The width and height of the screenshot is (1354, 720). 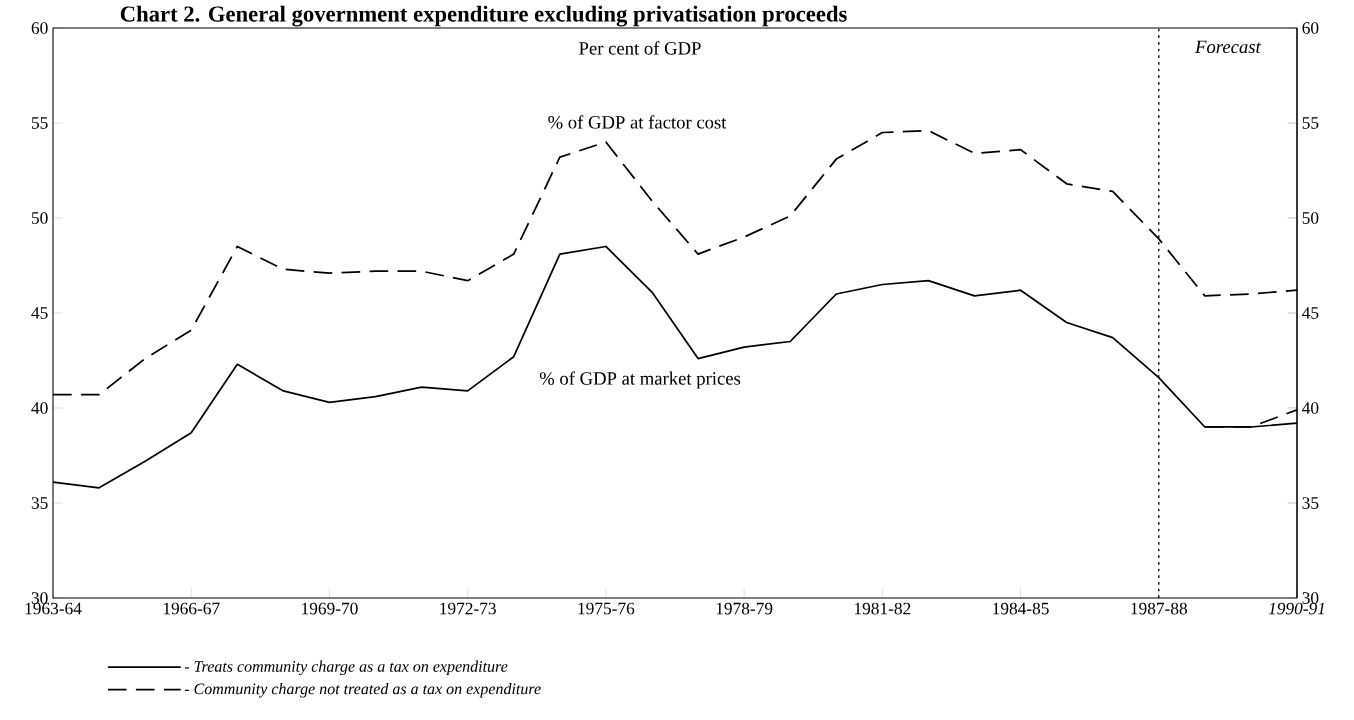 What do you see at coordinates (1310, 218) in the screenshot?
I see `y2-tick-label: 50` at bounding box center [1310, 218].